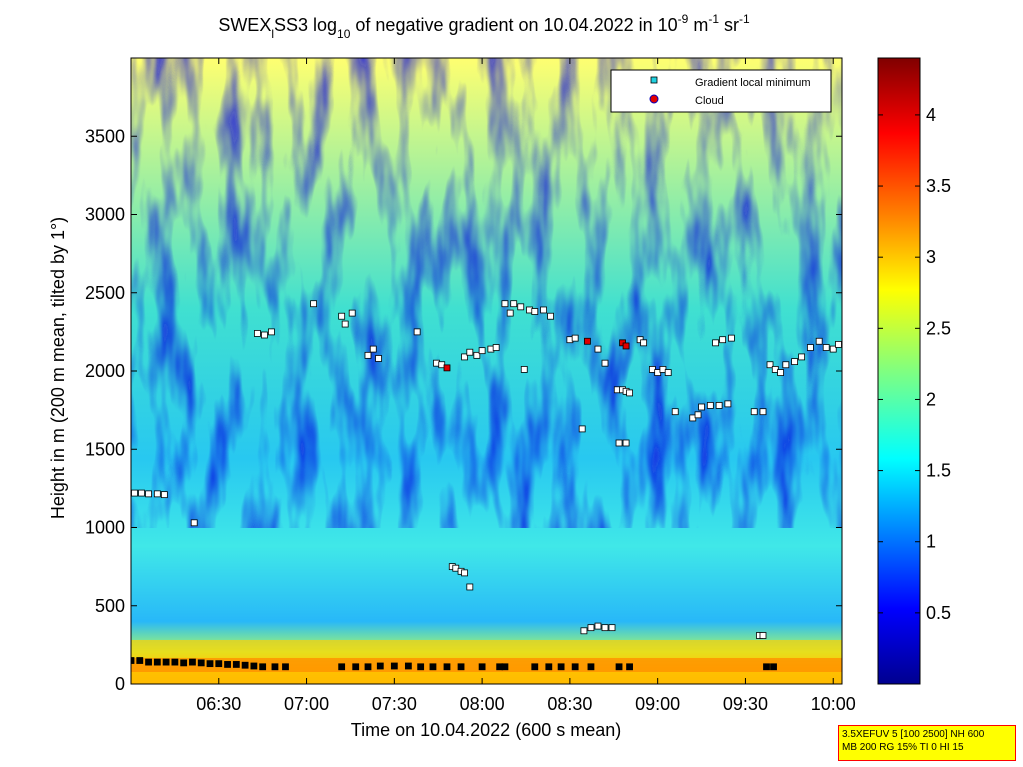 The width and height of the screenshot is (1023, 767). I want to click on x-tick-label: 06:30, so click(218, 704).